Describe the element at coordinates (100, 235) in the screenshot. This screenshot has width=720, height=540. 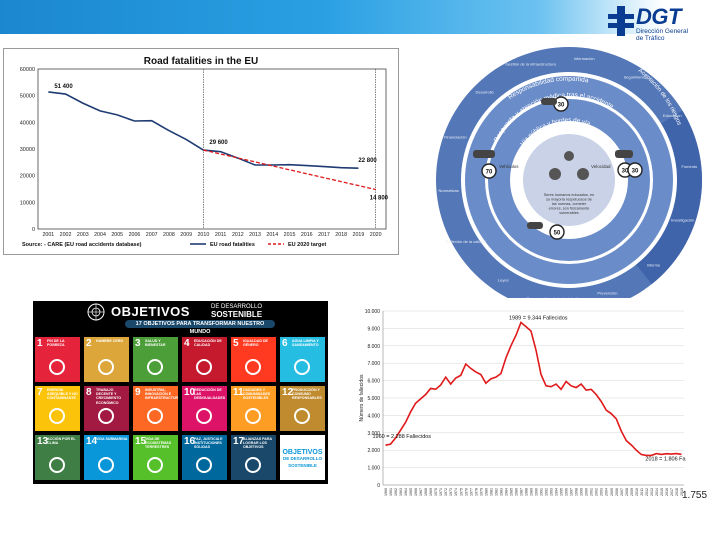
I see `x-tick-label: 2004` at that location.